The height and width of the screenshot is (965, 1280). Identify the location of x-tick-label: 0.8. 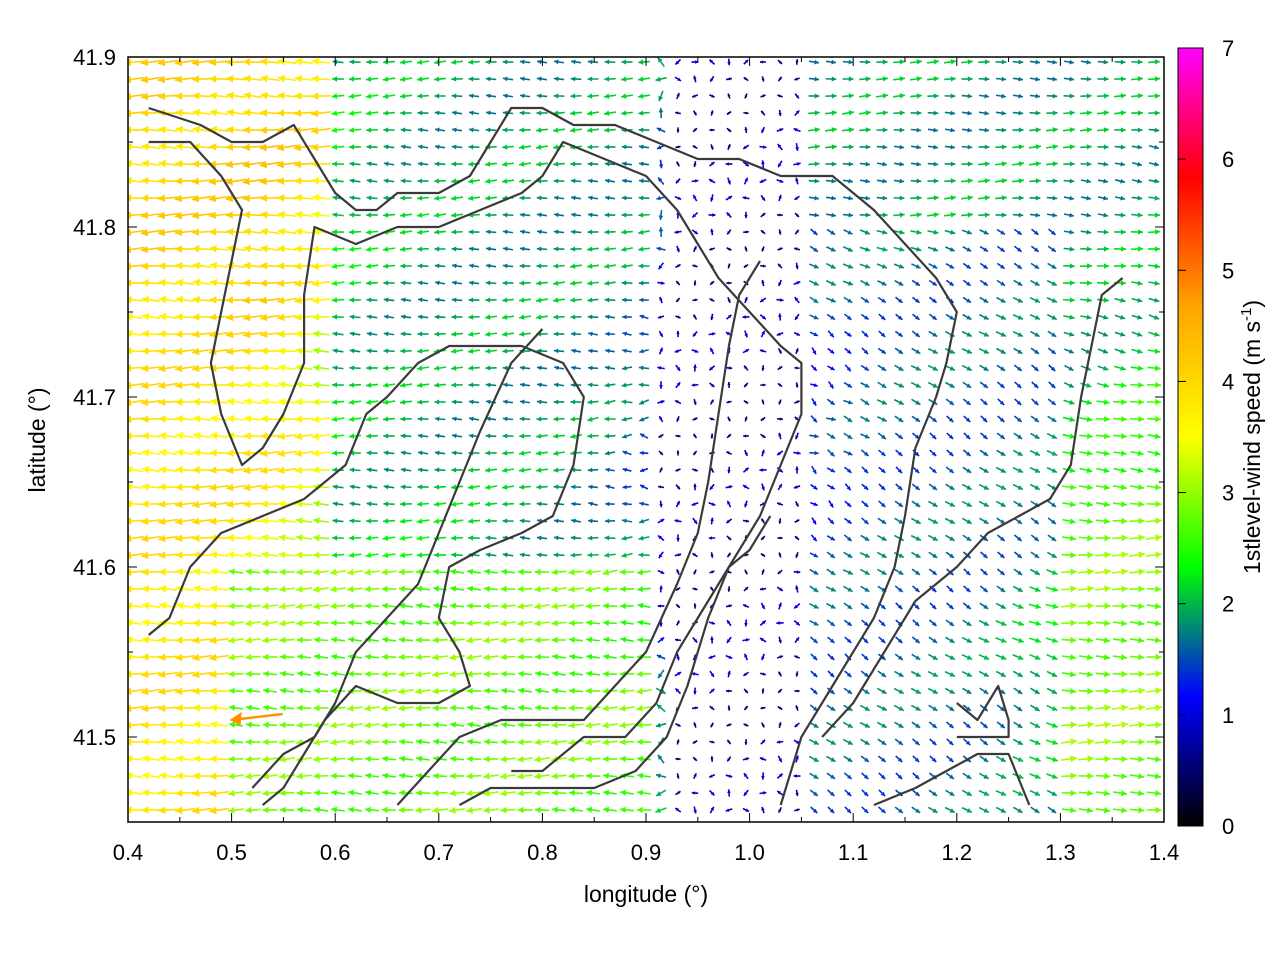
(542, 852).